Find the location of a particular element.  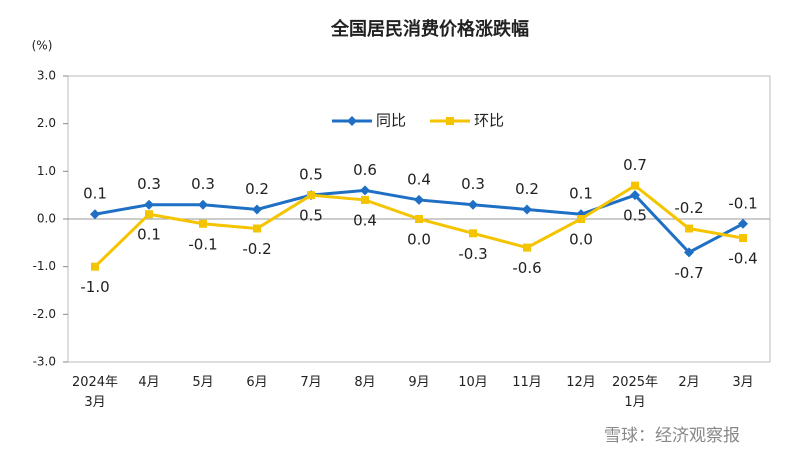

x-tick-label: 4月 is located at coordinates (148, 382).